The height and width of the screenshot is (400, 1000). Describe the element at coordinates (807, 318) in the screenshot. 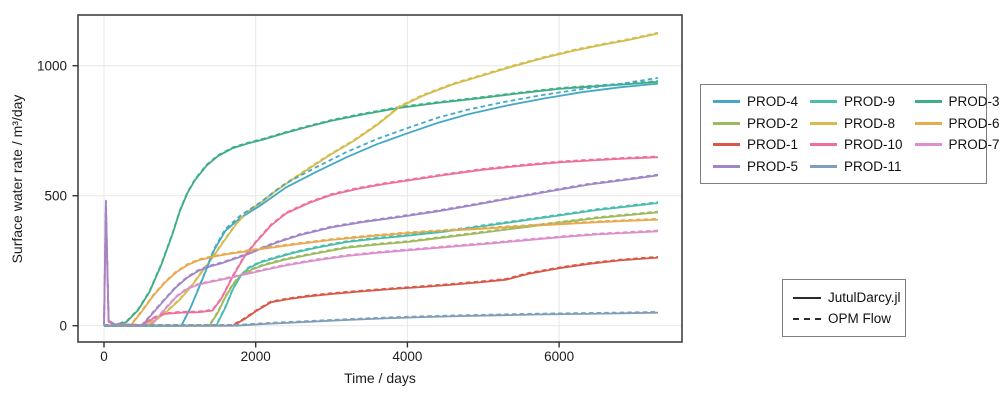

I see `dashed-line-sample` at that location.